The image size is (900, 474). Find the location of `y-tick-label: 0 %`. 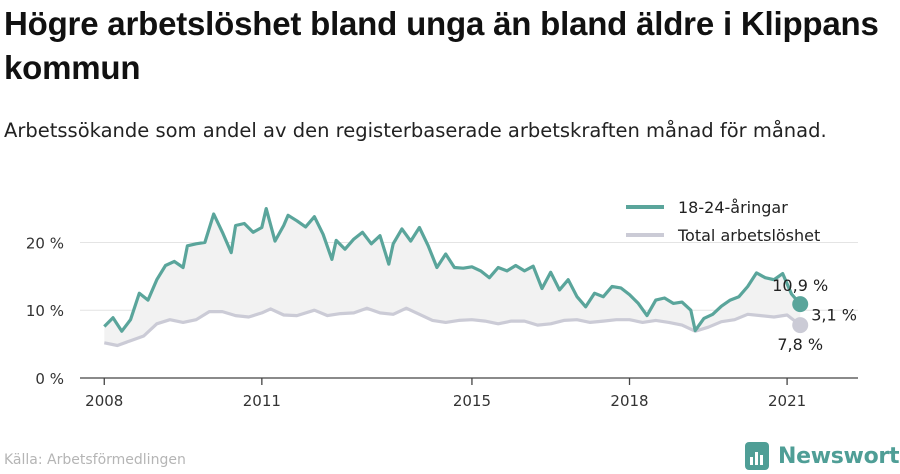

y-tick-label: 0 % is located at coordinates (49, 379).